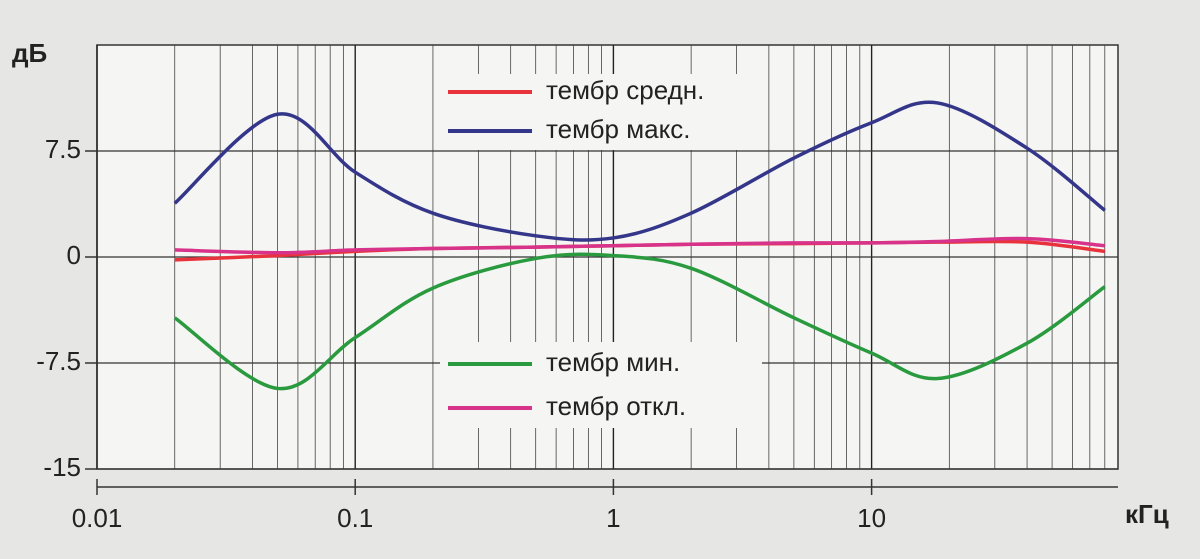 The image size is (1200, 559). I want to click on x-tick-label: 0.01, so click(97, 518).